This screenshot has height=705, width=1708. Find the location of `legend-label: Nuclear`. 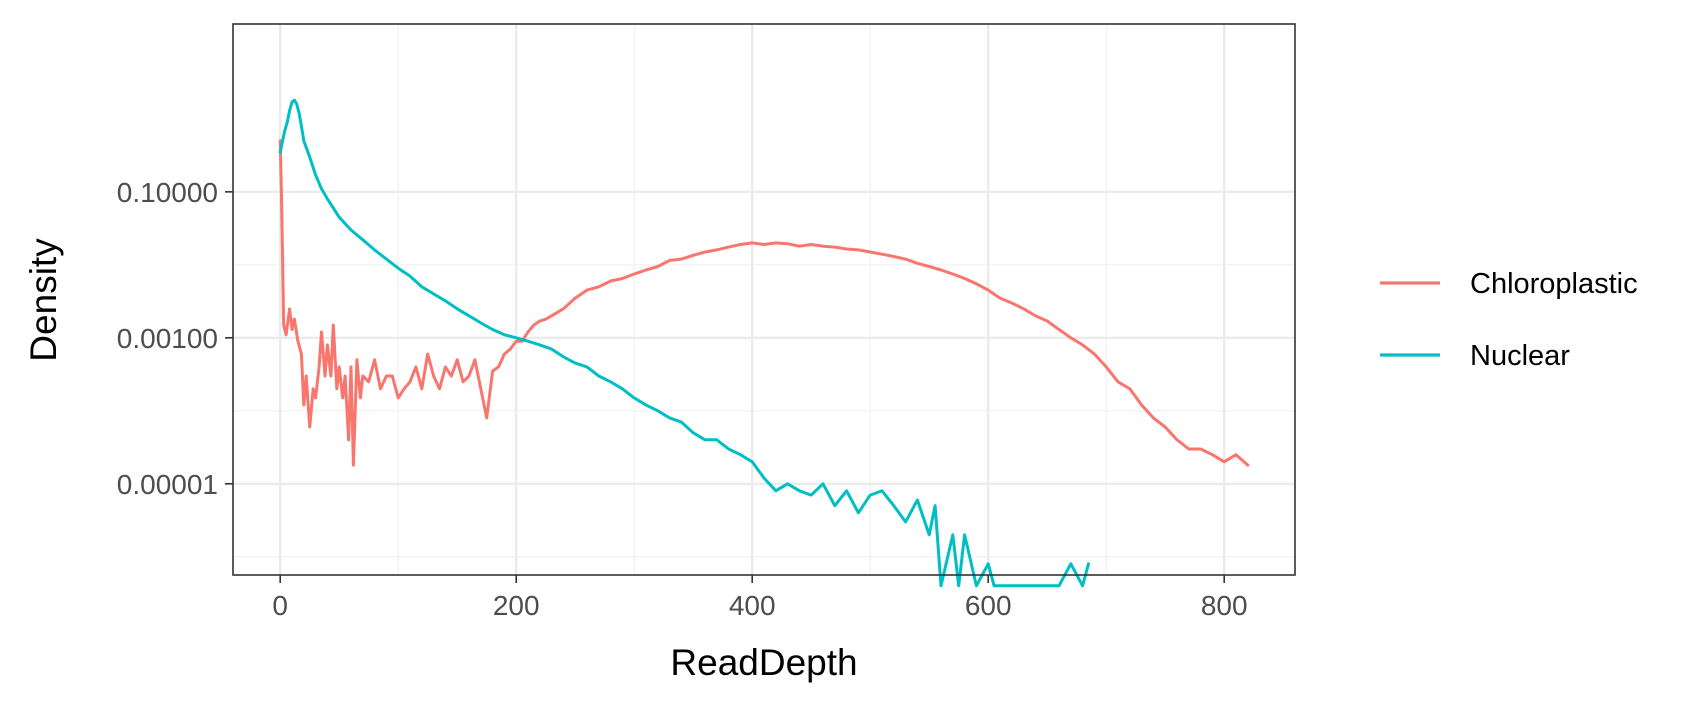

legend-label: Nuclear is located at coordinates (1520, 356).